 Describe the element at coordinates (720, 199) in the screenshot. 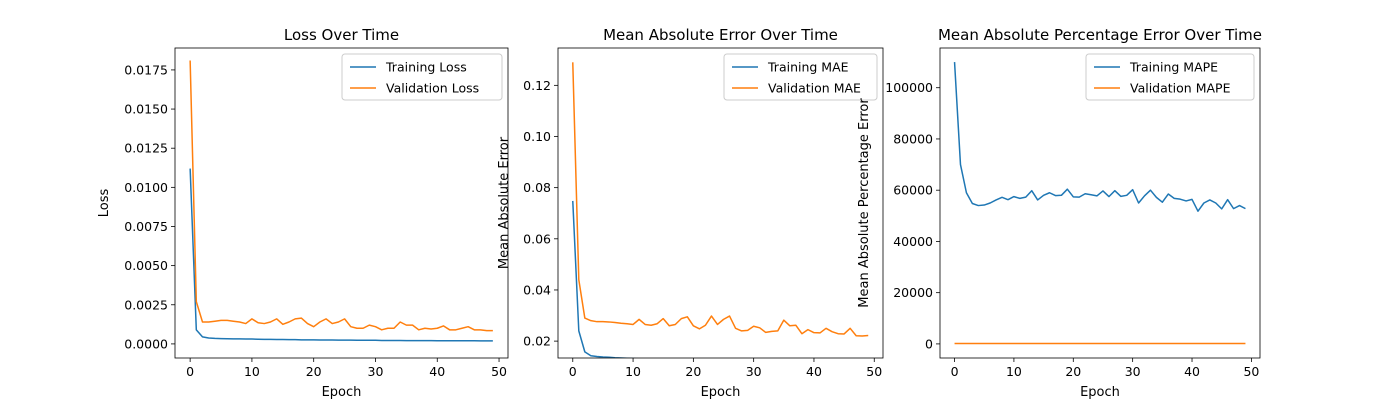

I see `series-line-validation-mae` at that location.